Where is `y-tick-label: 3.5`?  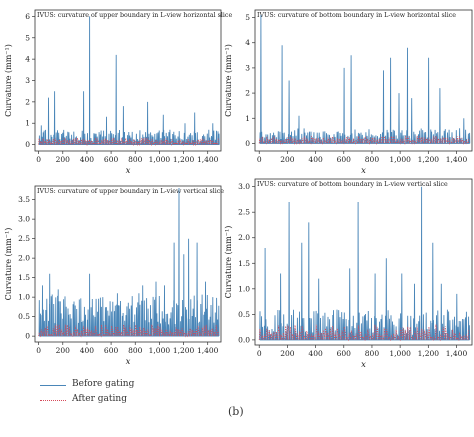 y-tick-label: 3.5 is located at coordinates (24, 199).